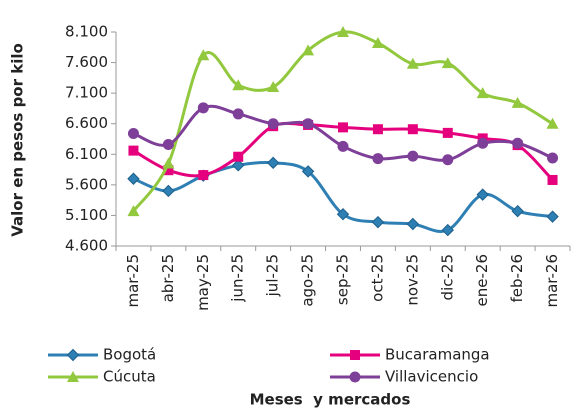 The width and height of the screenshot is (574, 411). What do you see at coordinates (129, 377) in the screenshot?
I see `legend-label: Cúcuta` at bounding box center [129, 377].